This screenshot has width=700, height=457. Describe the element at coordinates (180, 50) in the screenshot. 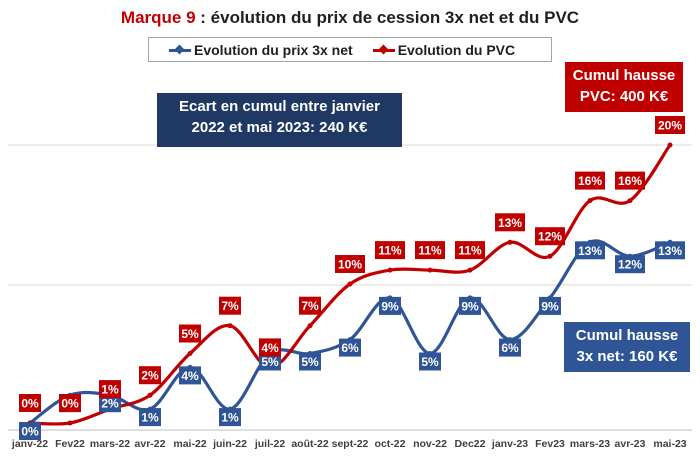

I see `legend-swatch-blue` at that location.